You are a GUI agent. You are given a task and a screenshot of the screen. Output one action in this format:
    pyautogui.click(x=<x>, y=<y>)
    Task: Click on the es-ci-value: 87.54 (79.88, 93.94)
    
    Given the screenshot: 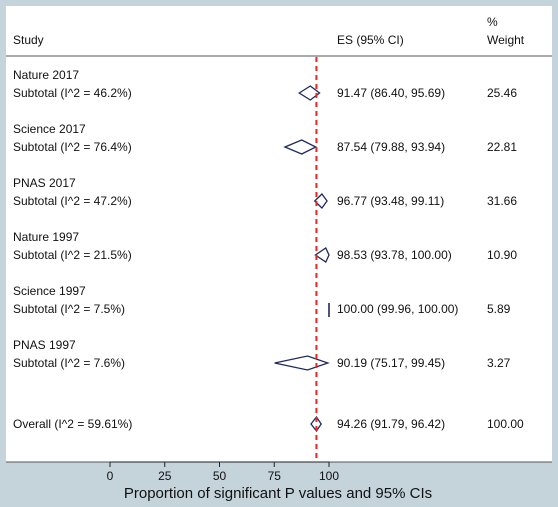 What is the action you would take?
    pyautogui.click(x=391, y=147)
    